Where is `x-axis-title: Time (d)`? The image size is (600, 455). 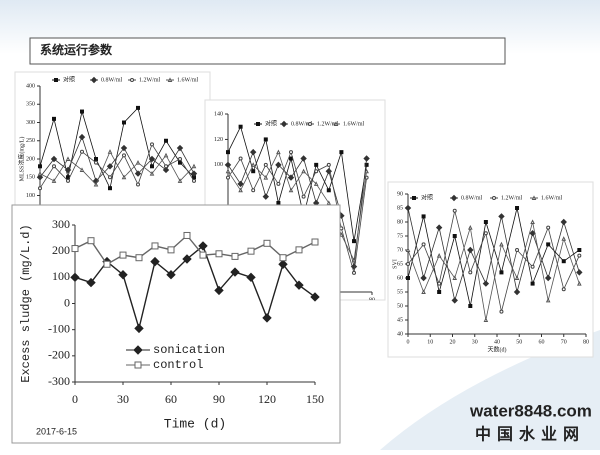
x-axis-title: Time (d) is located at coordinates (195, 423).